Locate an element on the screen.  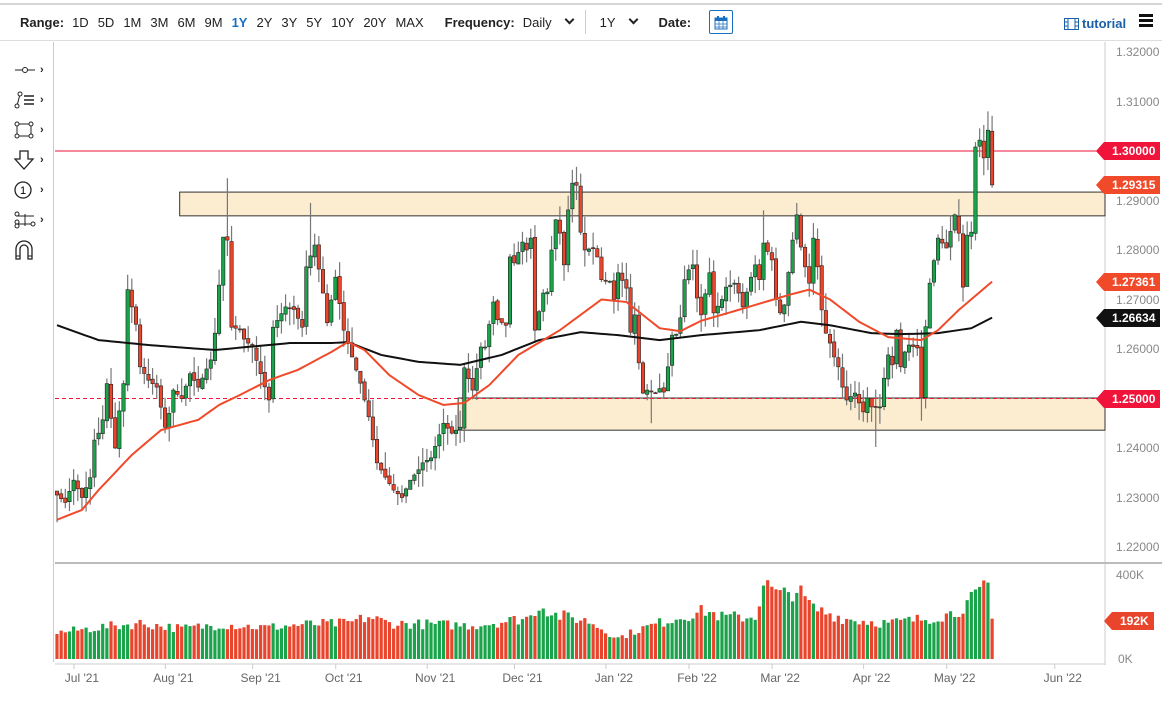
film-icon is located at coordinates (1071, 23).